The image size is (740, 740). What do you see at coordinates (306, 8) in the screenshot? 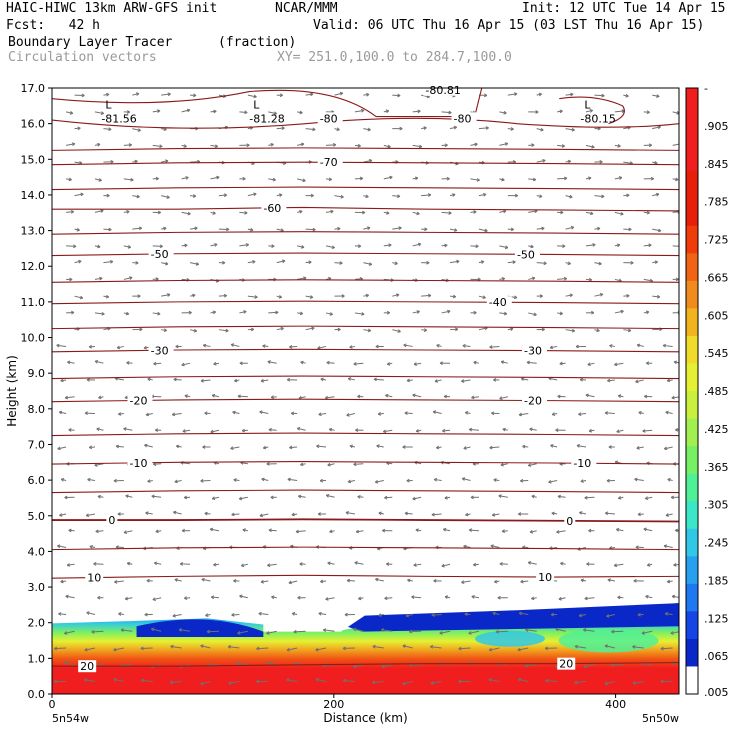
I see `header-org: NCAR/MMM` at bounding box center [306, 8].